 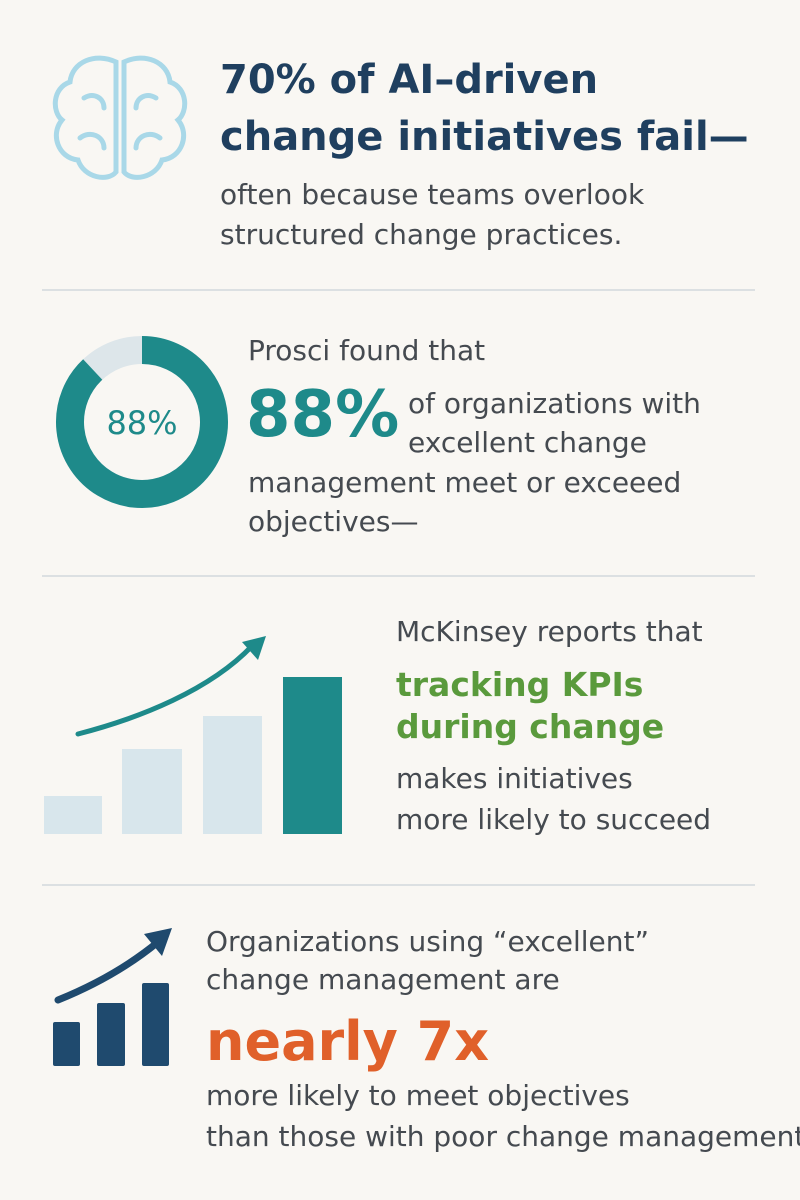 What do you see at coordinates (409, 80) in the screenshot?
I see `headline: 70% of AI–driven` at bounding box center [409, 80].